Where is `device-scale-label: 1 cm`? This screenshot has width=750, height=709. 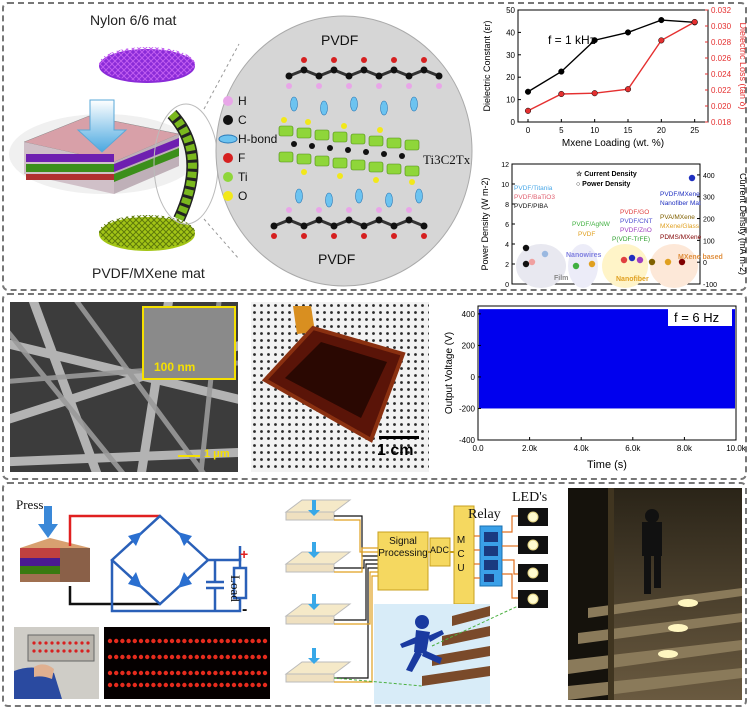
device-scale-label: 1 cm is located at coordinates (395, 450).